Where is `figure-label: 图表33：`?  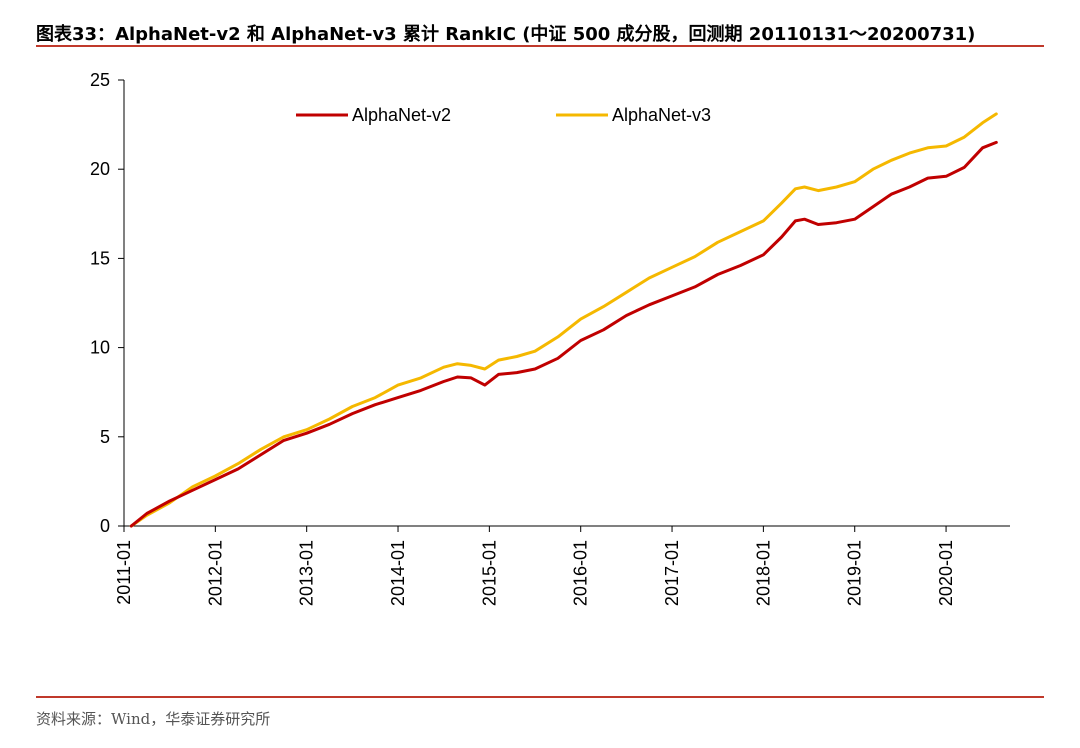
figure-label: 图表33： is located at coordinates (76, 34).